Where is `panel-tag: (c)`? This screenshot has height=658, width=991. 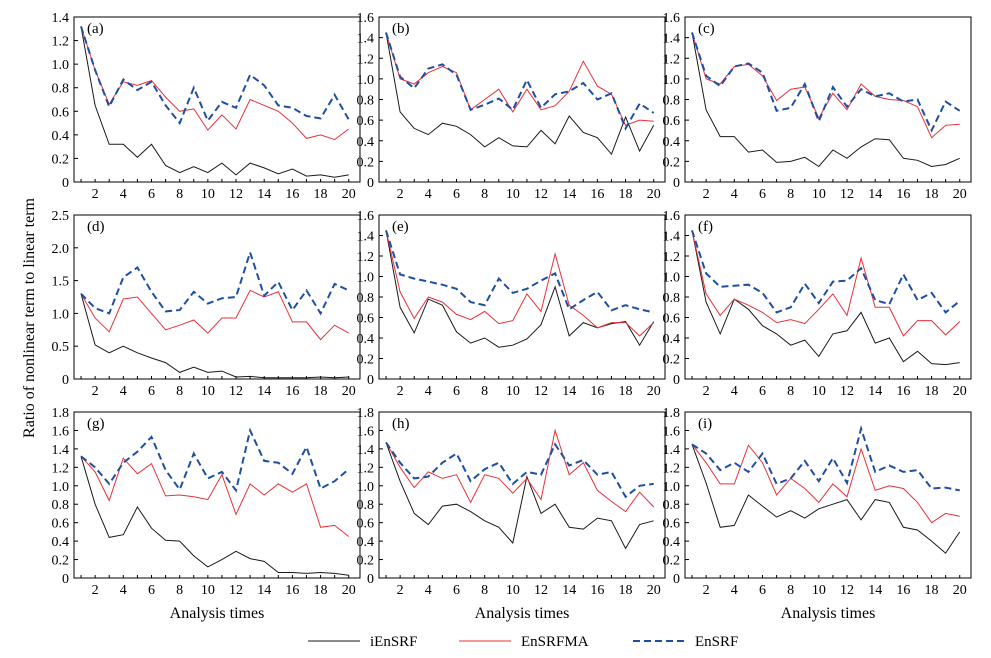
panel-tag: (c) is located at coordinates (706, 29).